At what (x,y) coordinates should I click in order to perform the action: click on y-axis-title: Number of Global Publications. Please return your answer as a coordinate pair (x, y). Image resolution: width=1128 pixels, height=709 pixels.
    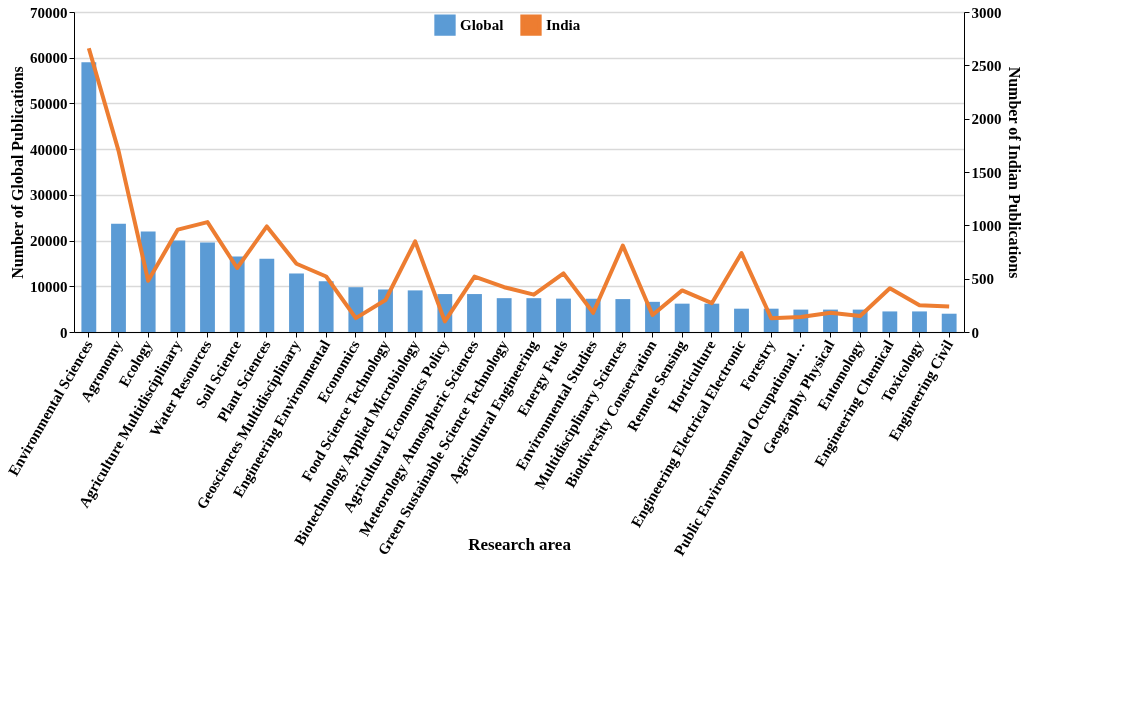
    Looking at the image, I should click on (17, 172).